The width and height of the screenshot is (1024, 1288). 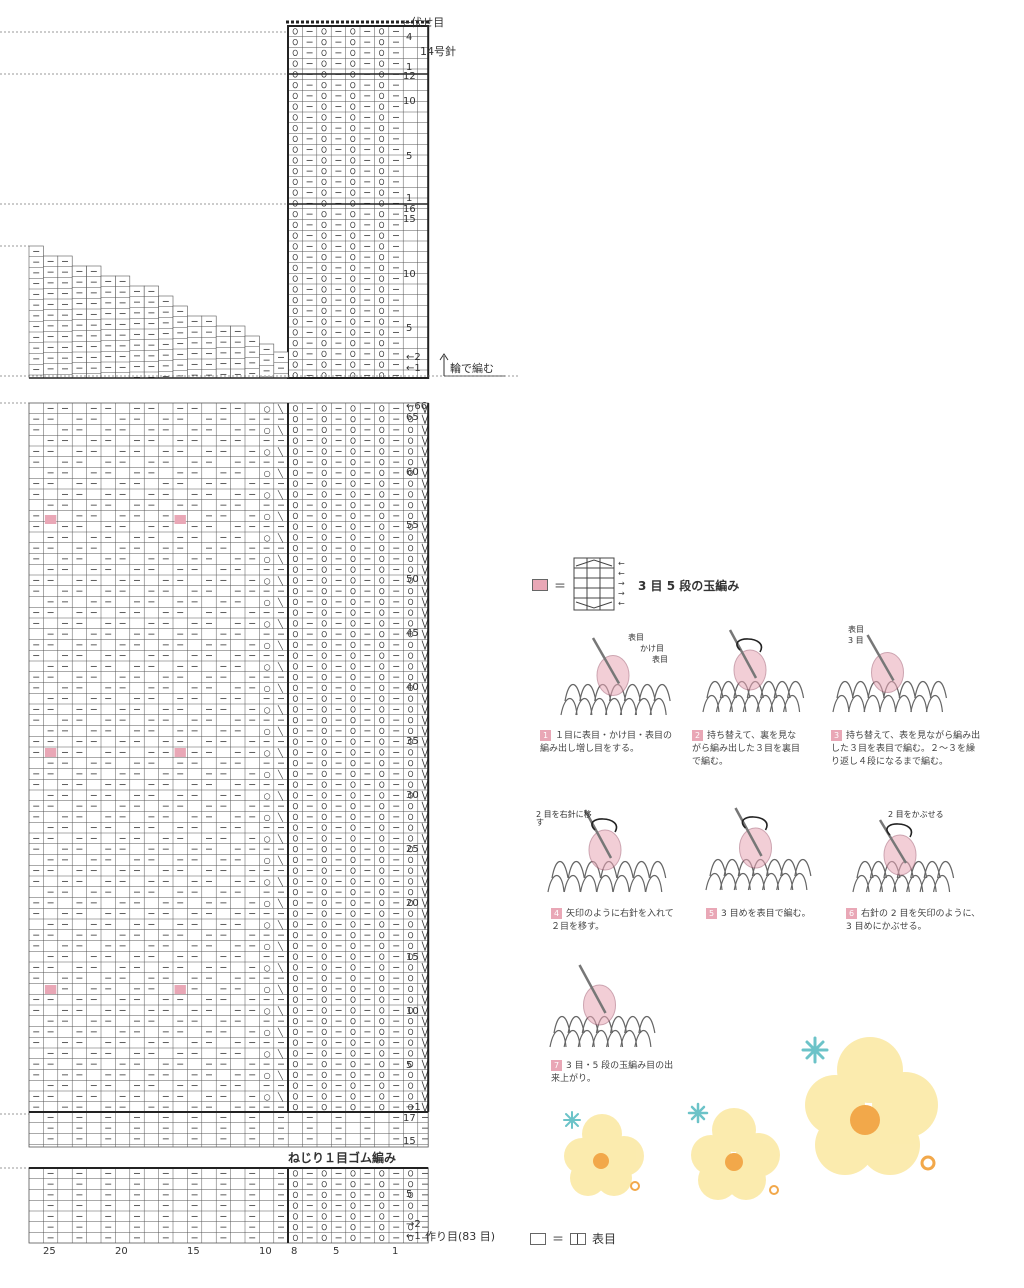 I want to click on bobble-mini-chart: ← ← → → ←, so click(x=599, y=584).